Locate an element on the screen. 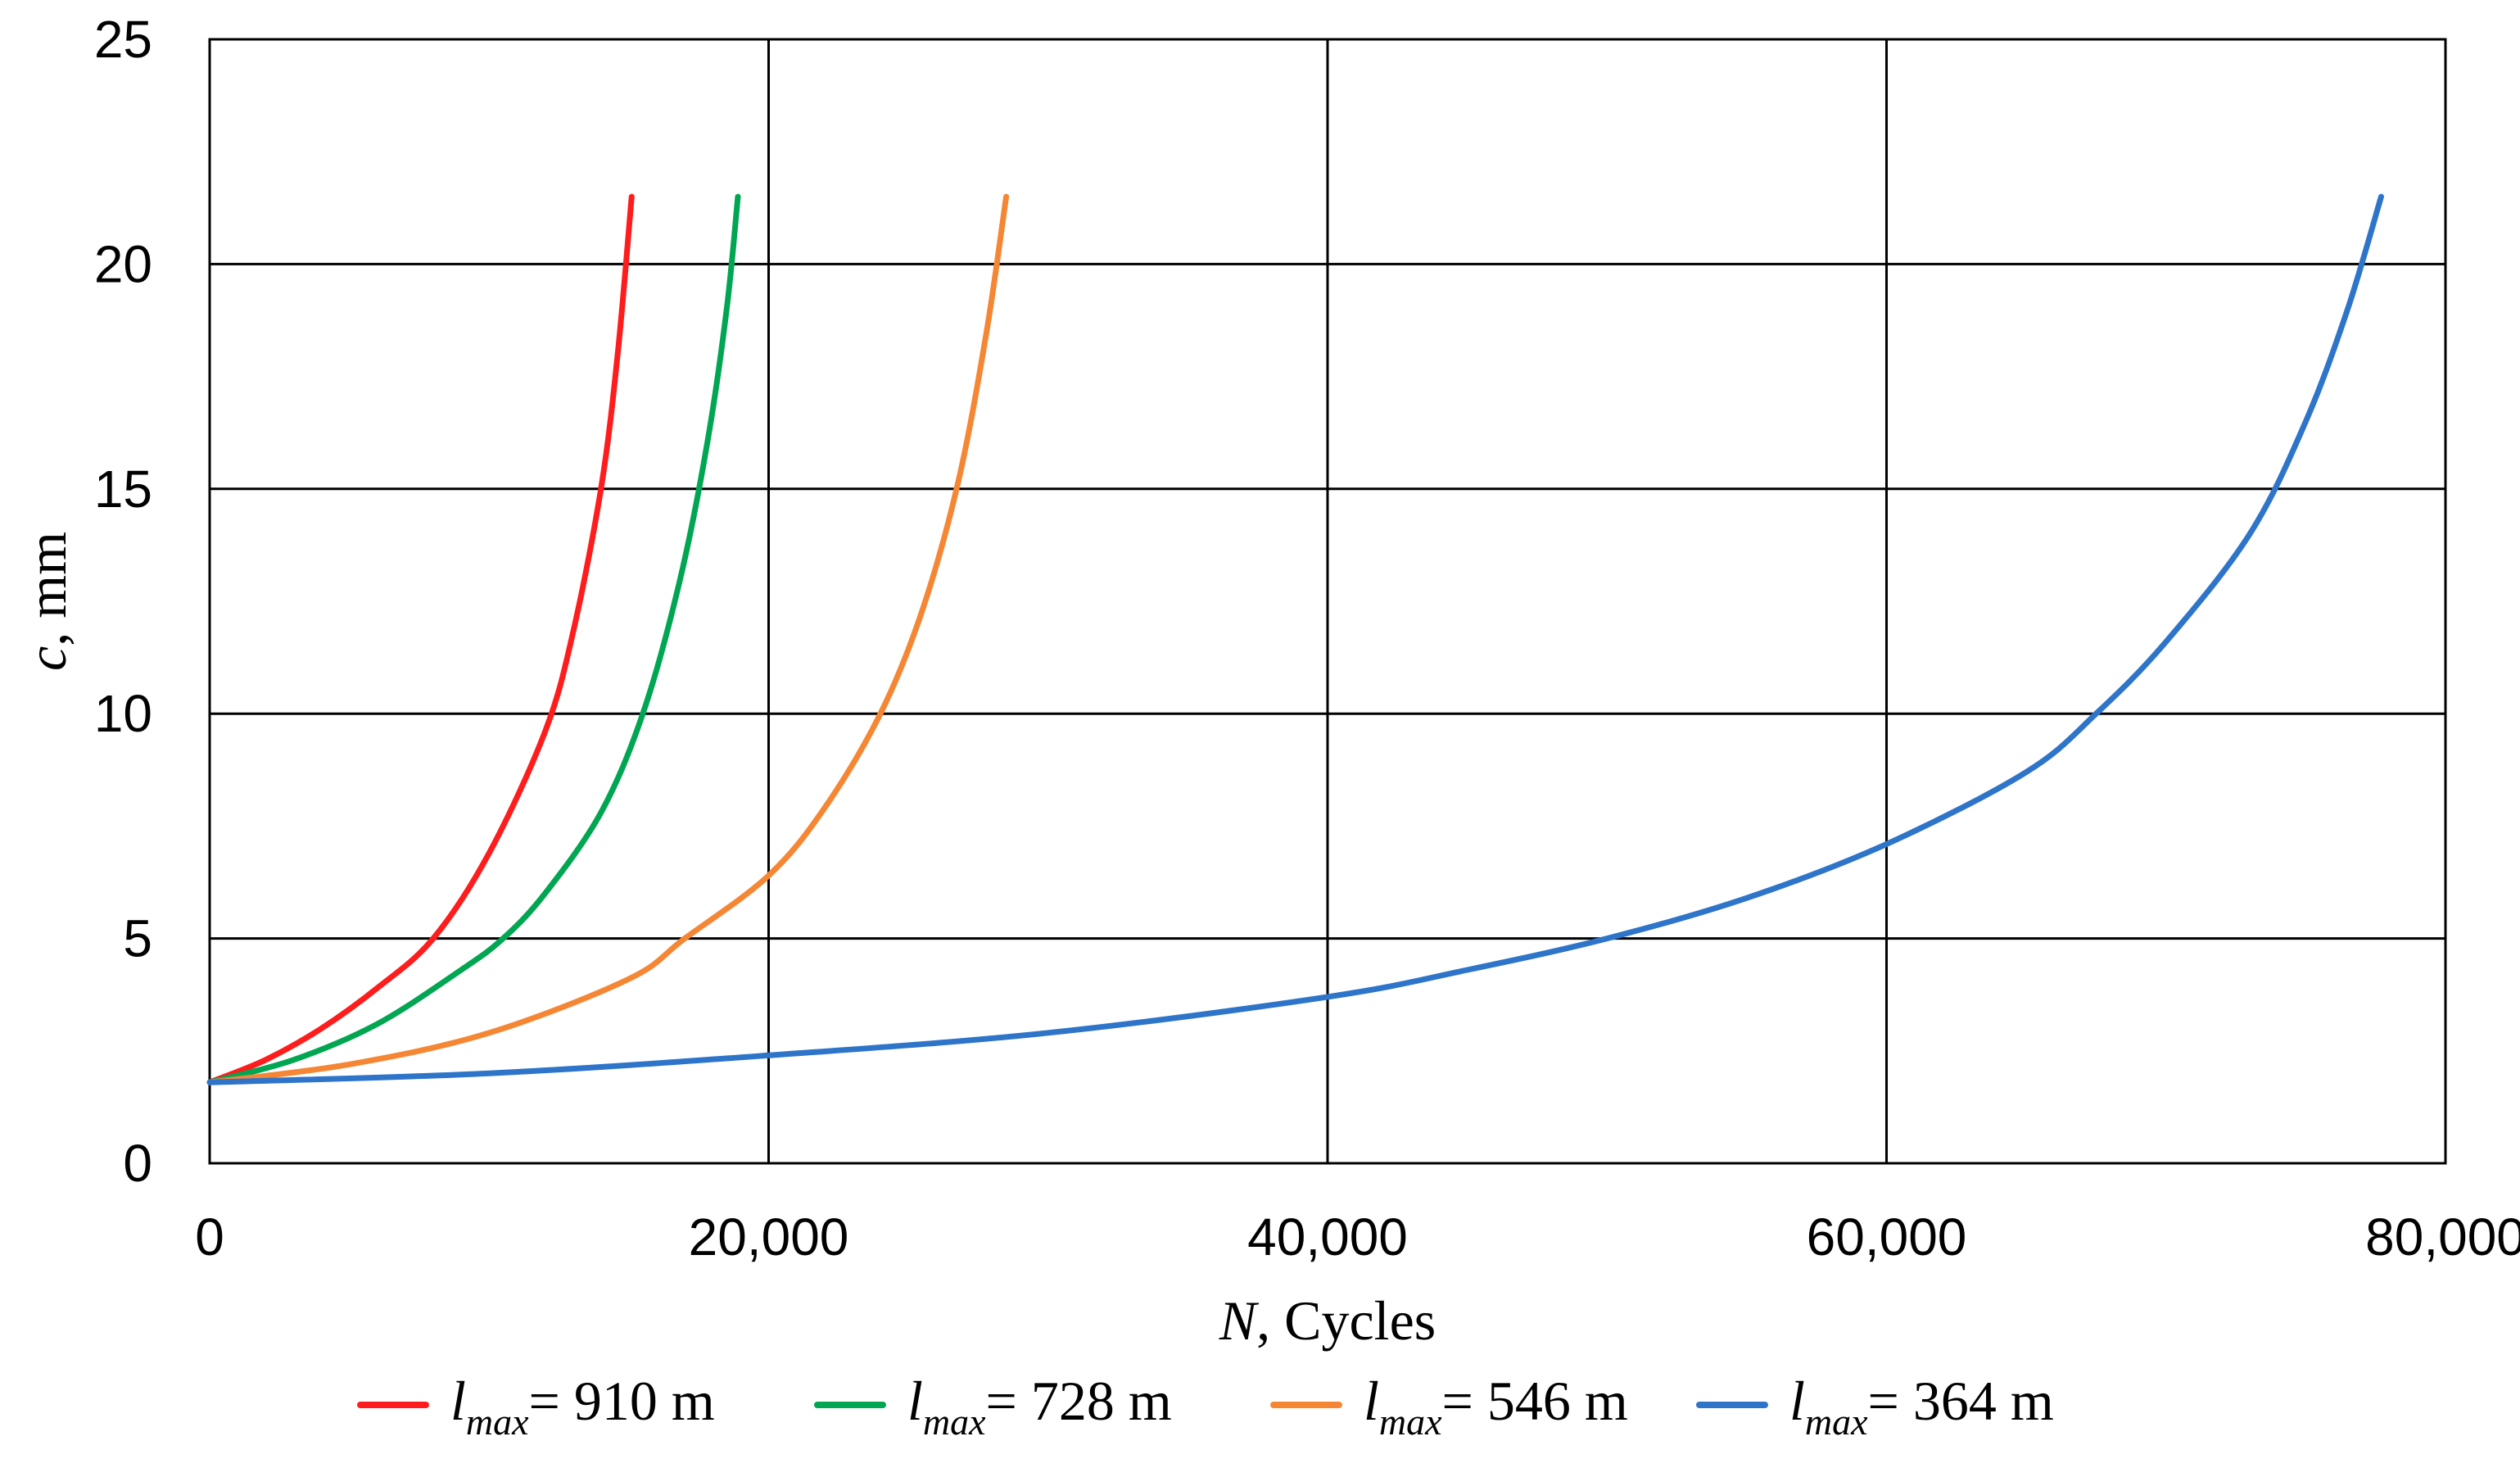 The image size is (2520, 1477). y-tick-label: 0 is located at coordinates (137, 1163).